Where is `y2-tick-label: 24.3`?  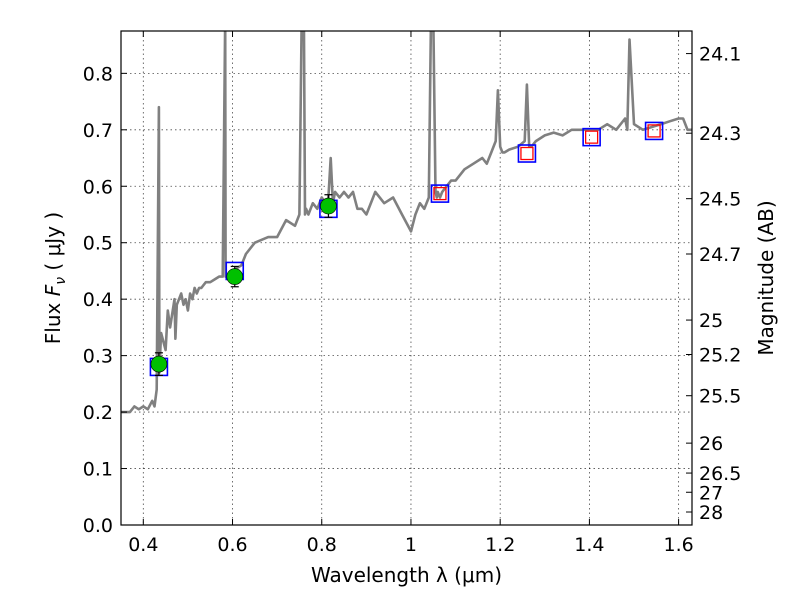
y2-tick-label: 24.3 is located at coordinates (720, 134).